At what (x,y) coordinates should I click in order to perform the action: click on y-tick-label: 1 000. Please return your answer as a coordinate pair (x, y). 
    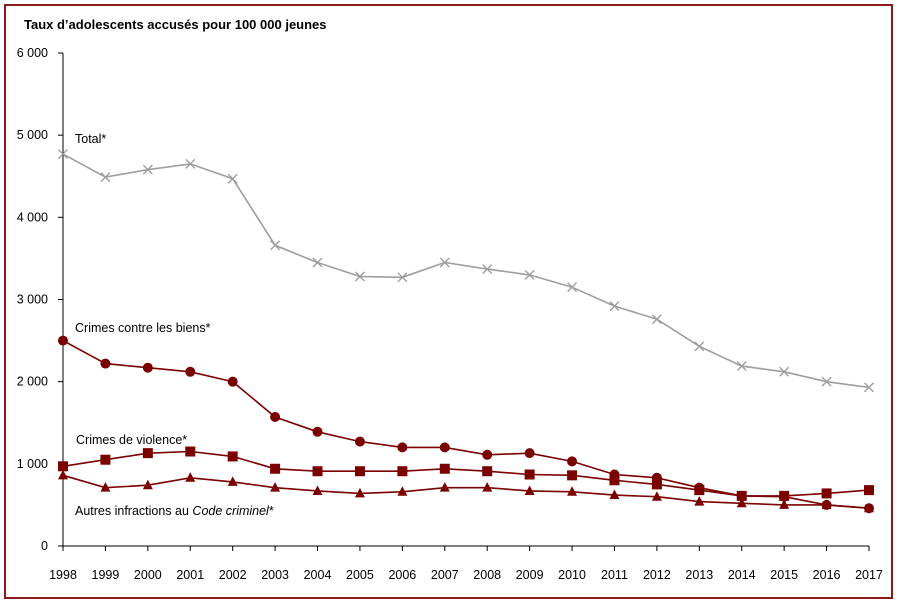
    Looking at the image, I should click on (32, 464).